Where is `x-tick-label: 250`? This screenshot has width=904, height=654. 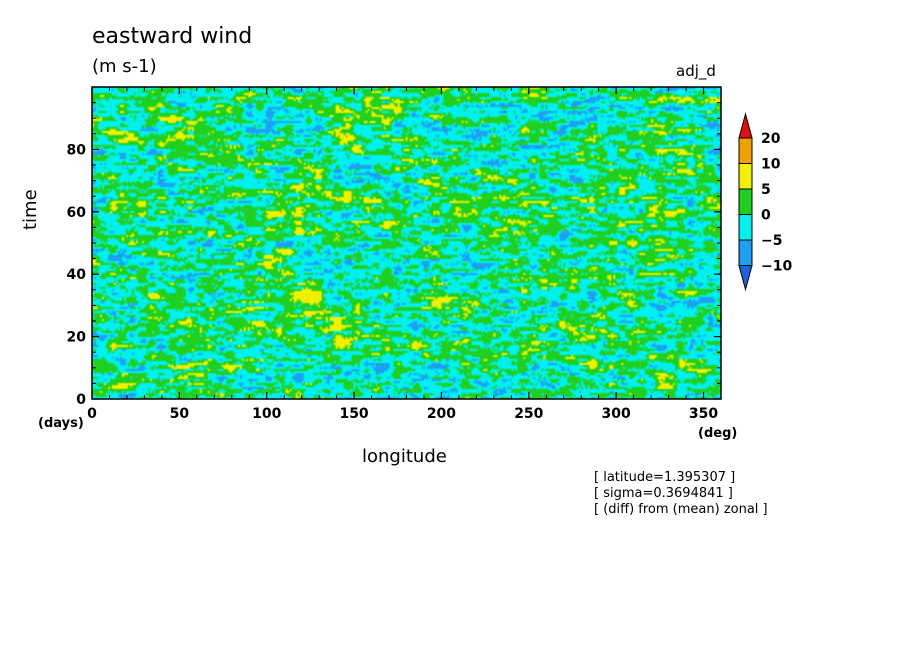
x-tick-label: 250 is located at coordinates (528, 414).